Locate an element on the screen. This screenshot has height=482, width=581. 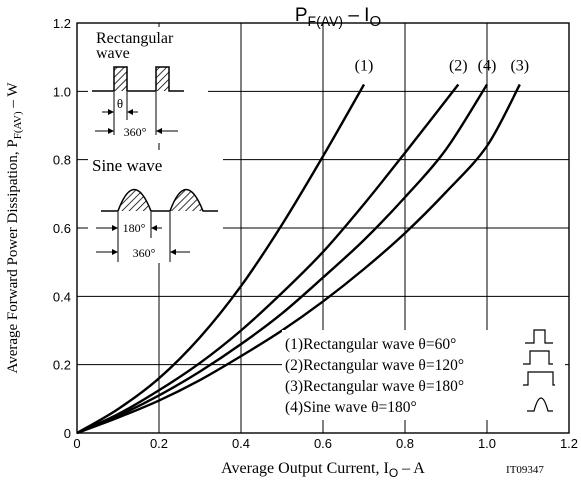
y-tick-label: 0 is located at coordinates (67, 433).